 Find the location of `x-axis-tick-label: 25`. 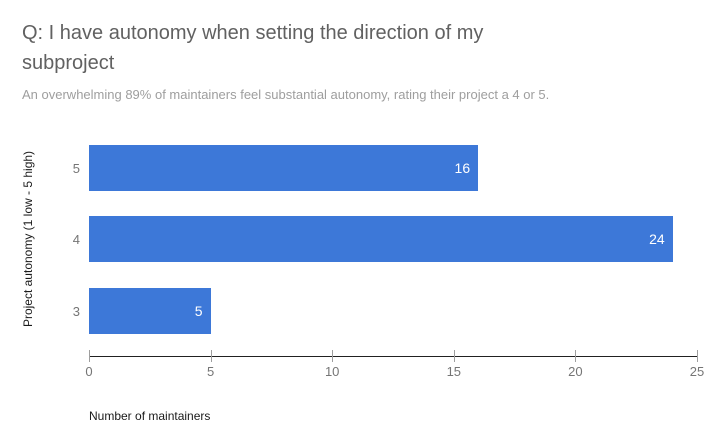

x-axis-tick-label: 25 is located at coordinates (697, 371).